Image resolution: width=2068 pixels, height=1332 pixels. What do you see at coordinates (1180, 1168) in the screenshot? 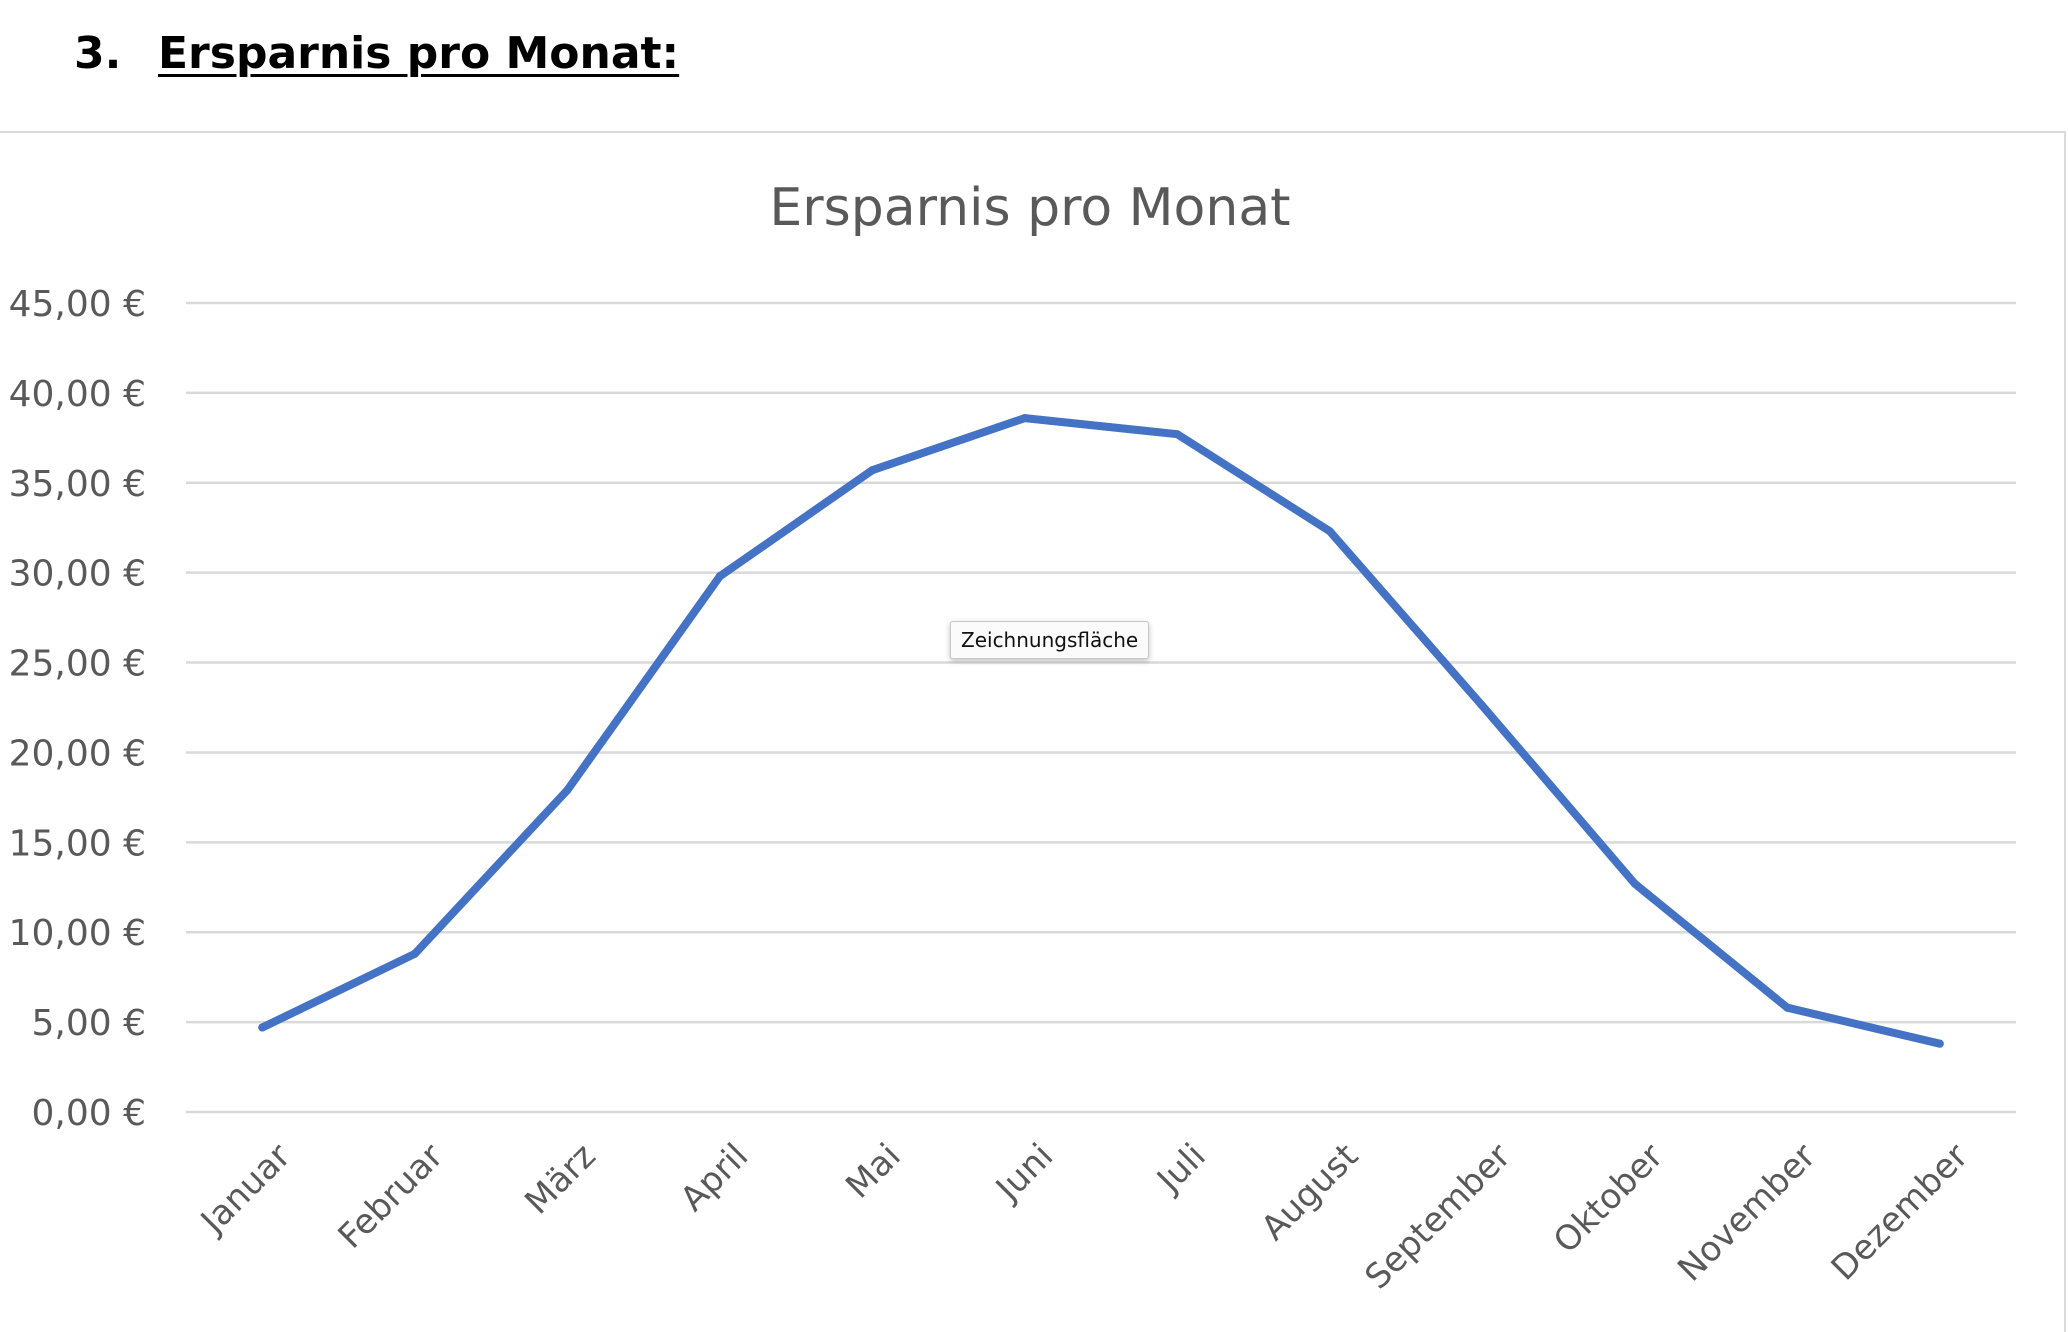
I see `x-tick-label: Juli` at bounding box center [1180, 1168].